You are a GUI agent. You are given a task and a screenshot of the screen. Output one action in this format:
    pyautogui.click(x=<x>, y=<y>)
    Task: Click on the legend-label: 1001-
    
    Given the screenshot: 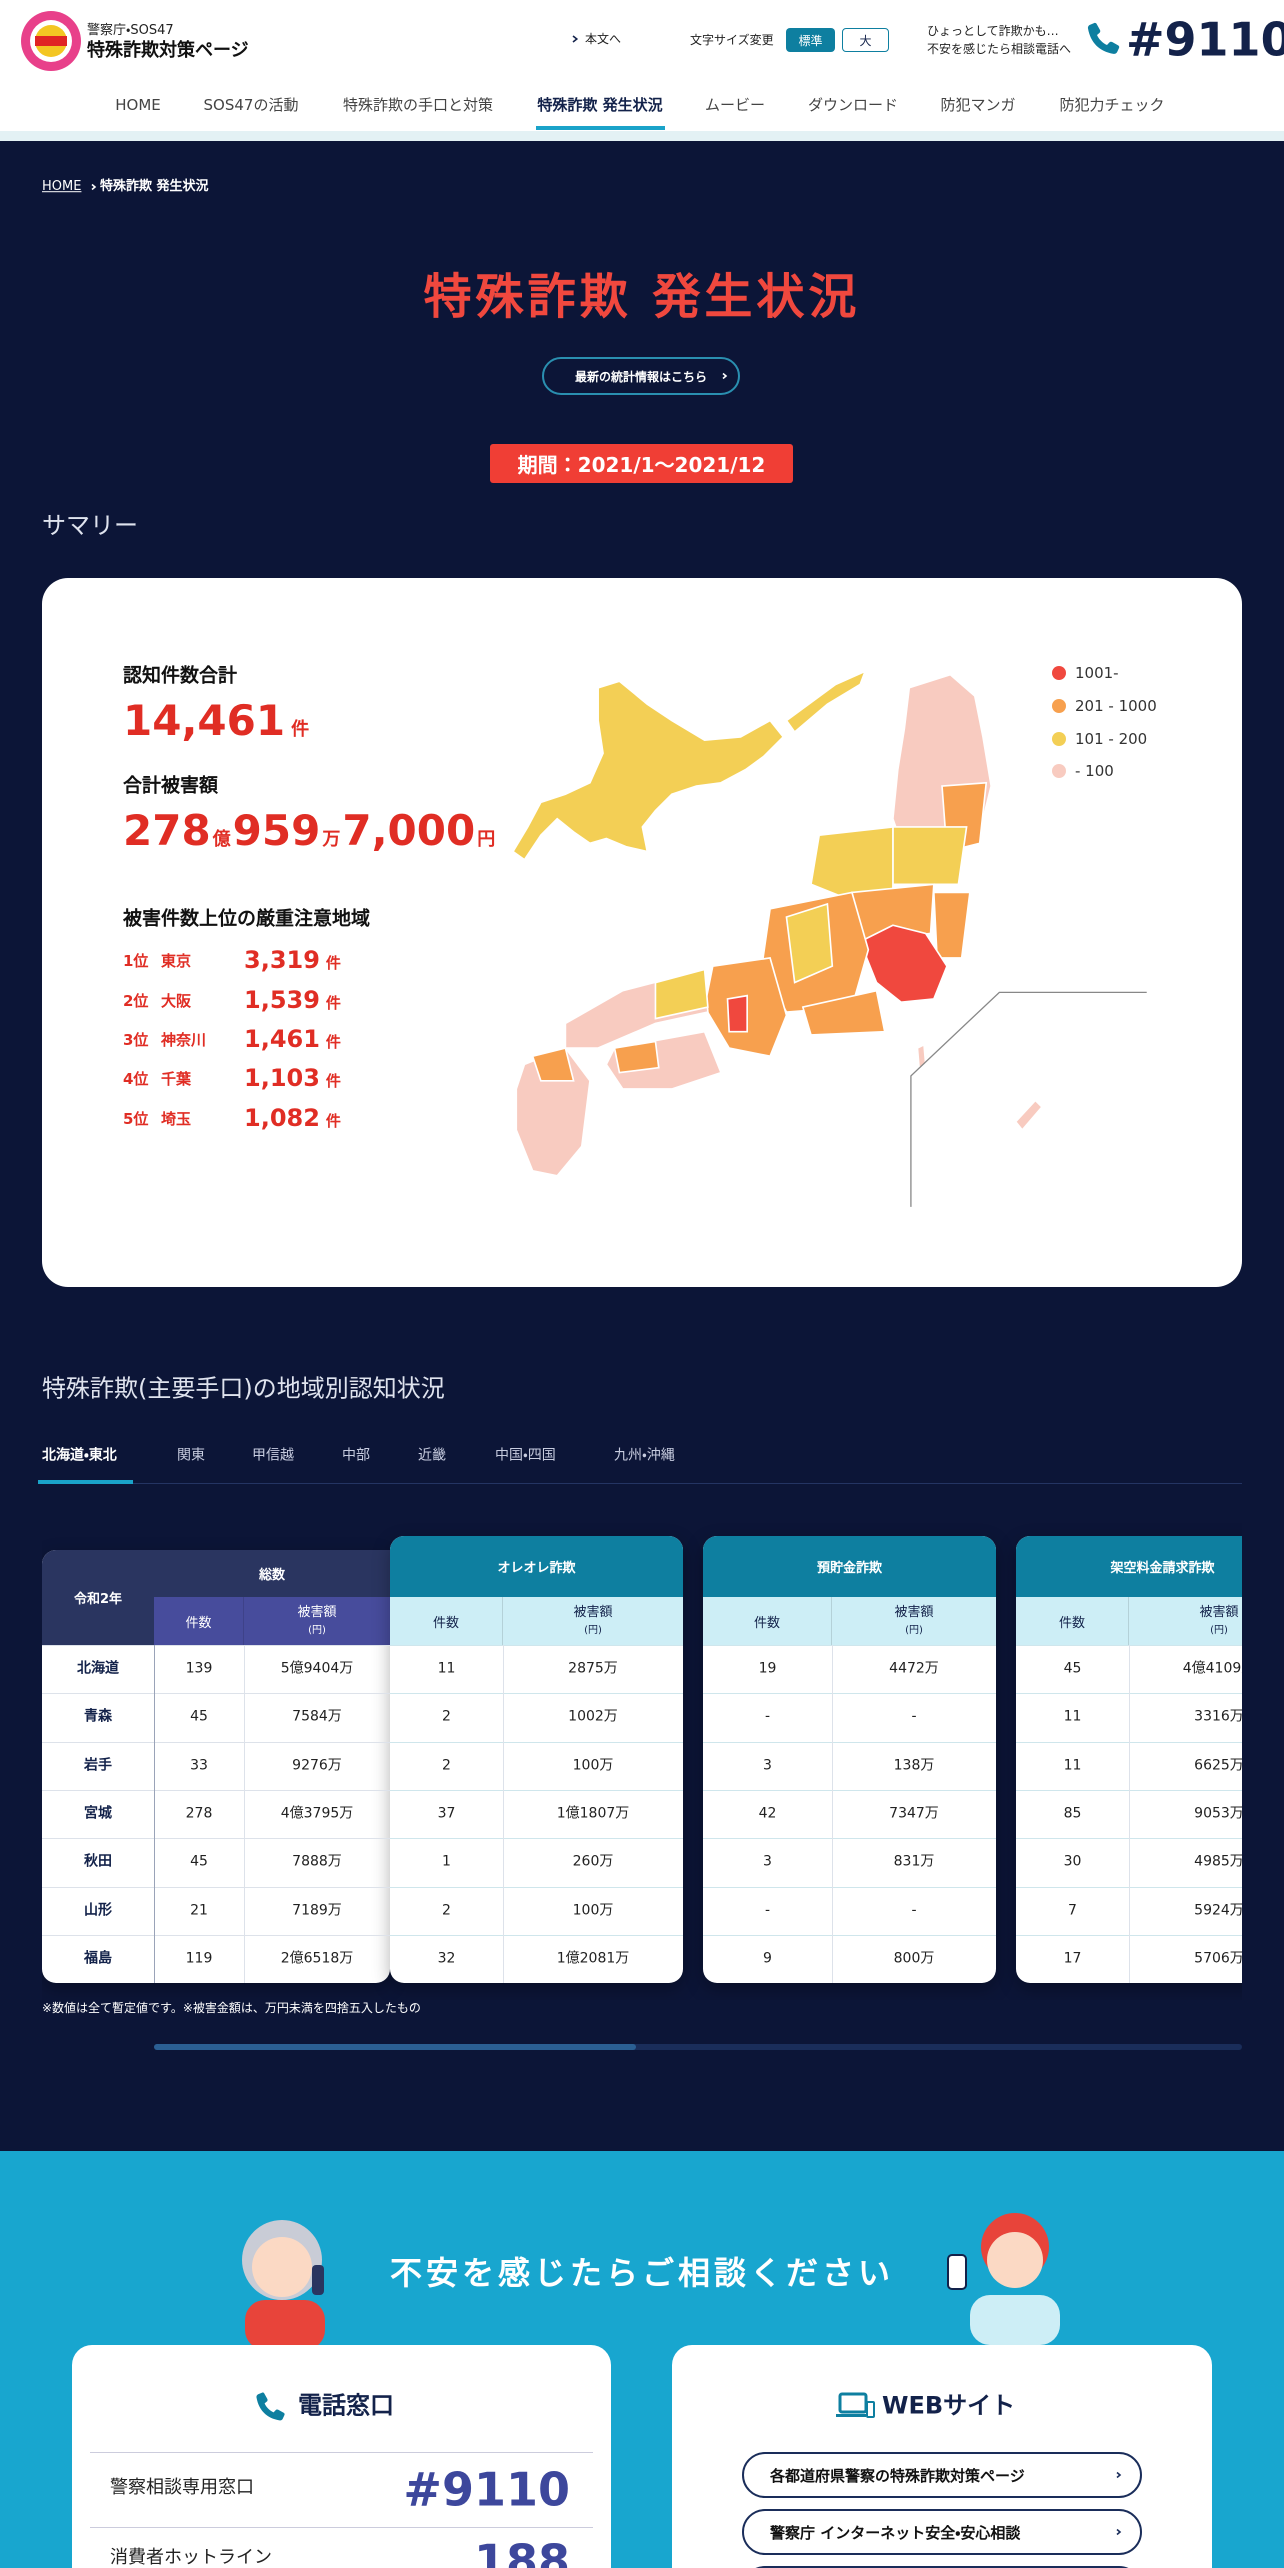 What is the action you would take?
    pyautogui.click(x=1097, y=673)
    